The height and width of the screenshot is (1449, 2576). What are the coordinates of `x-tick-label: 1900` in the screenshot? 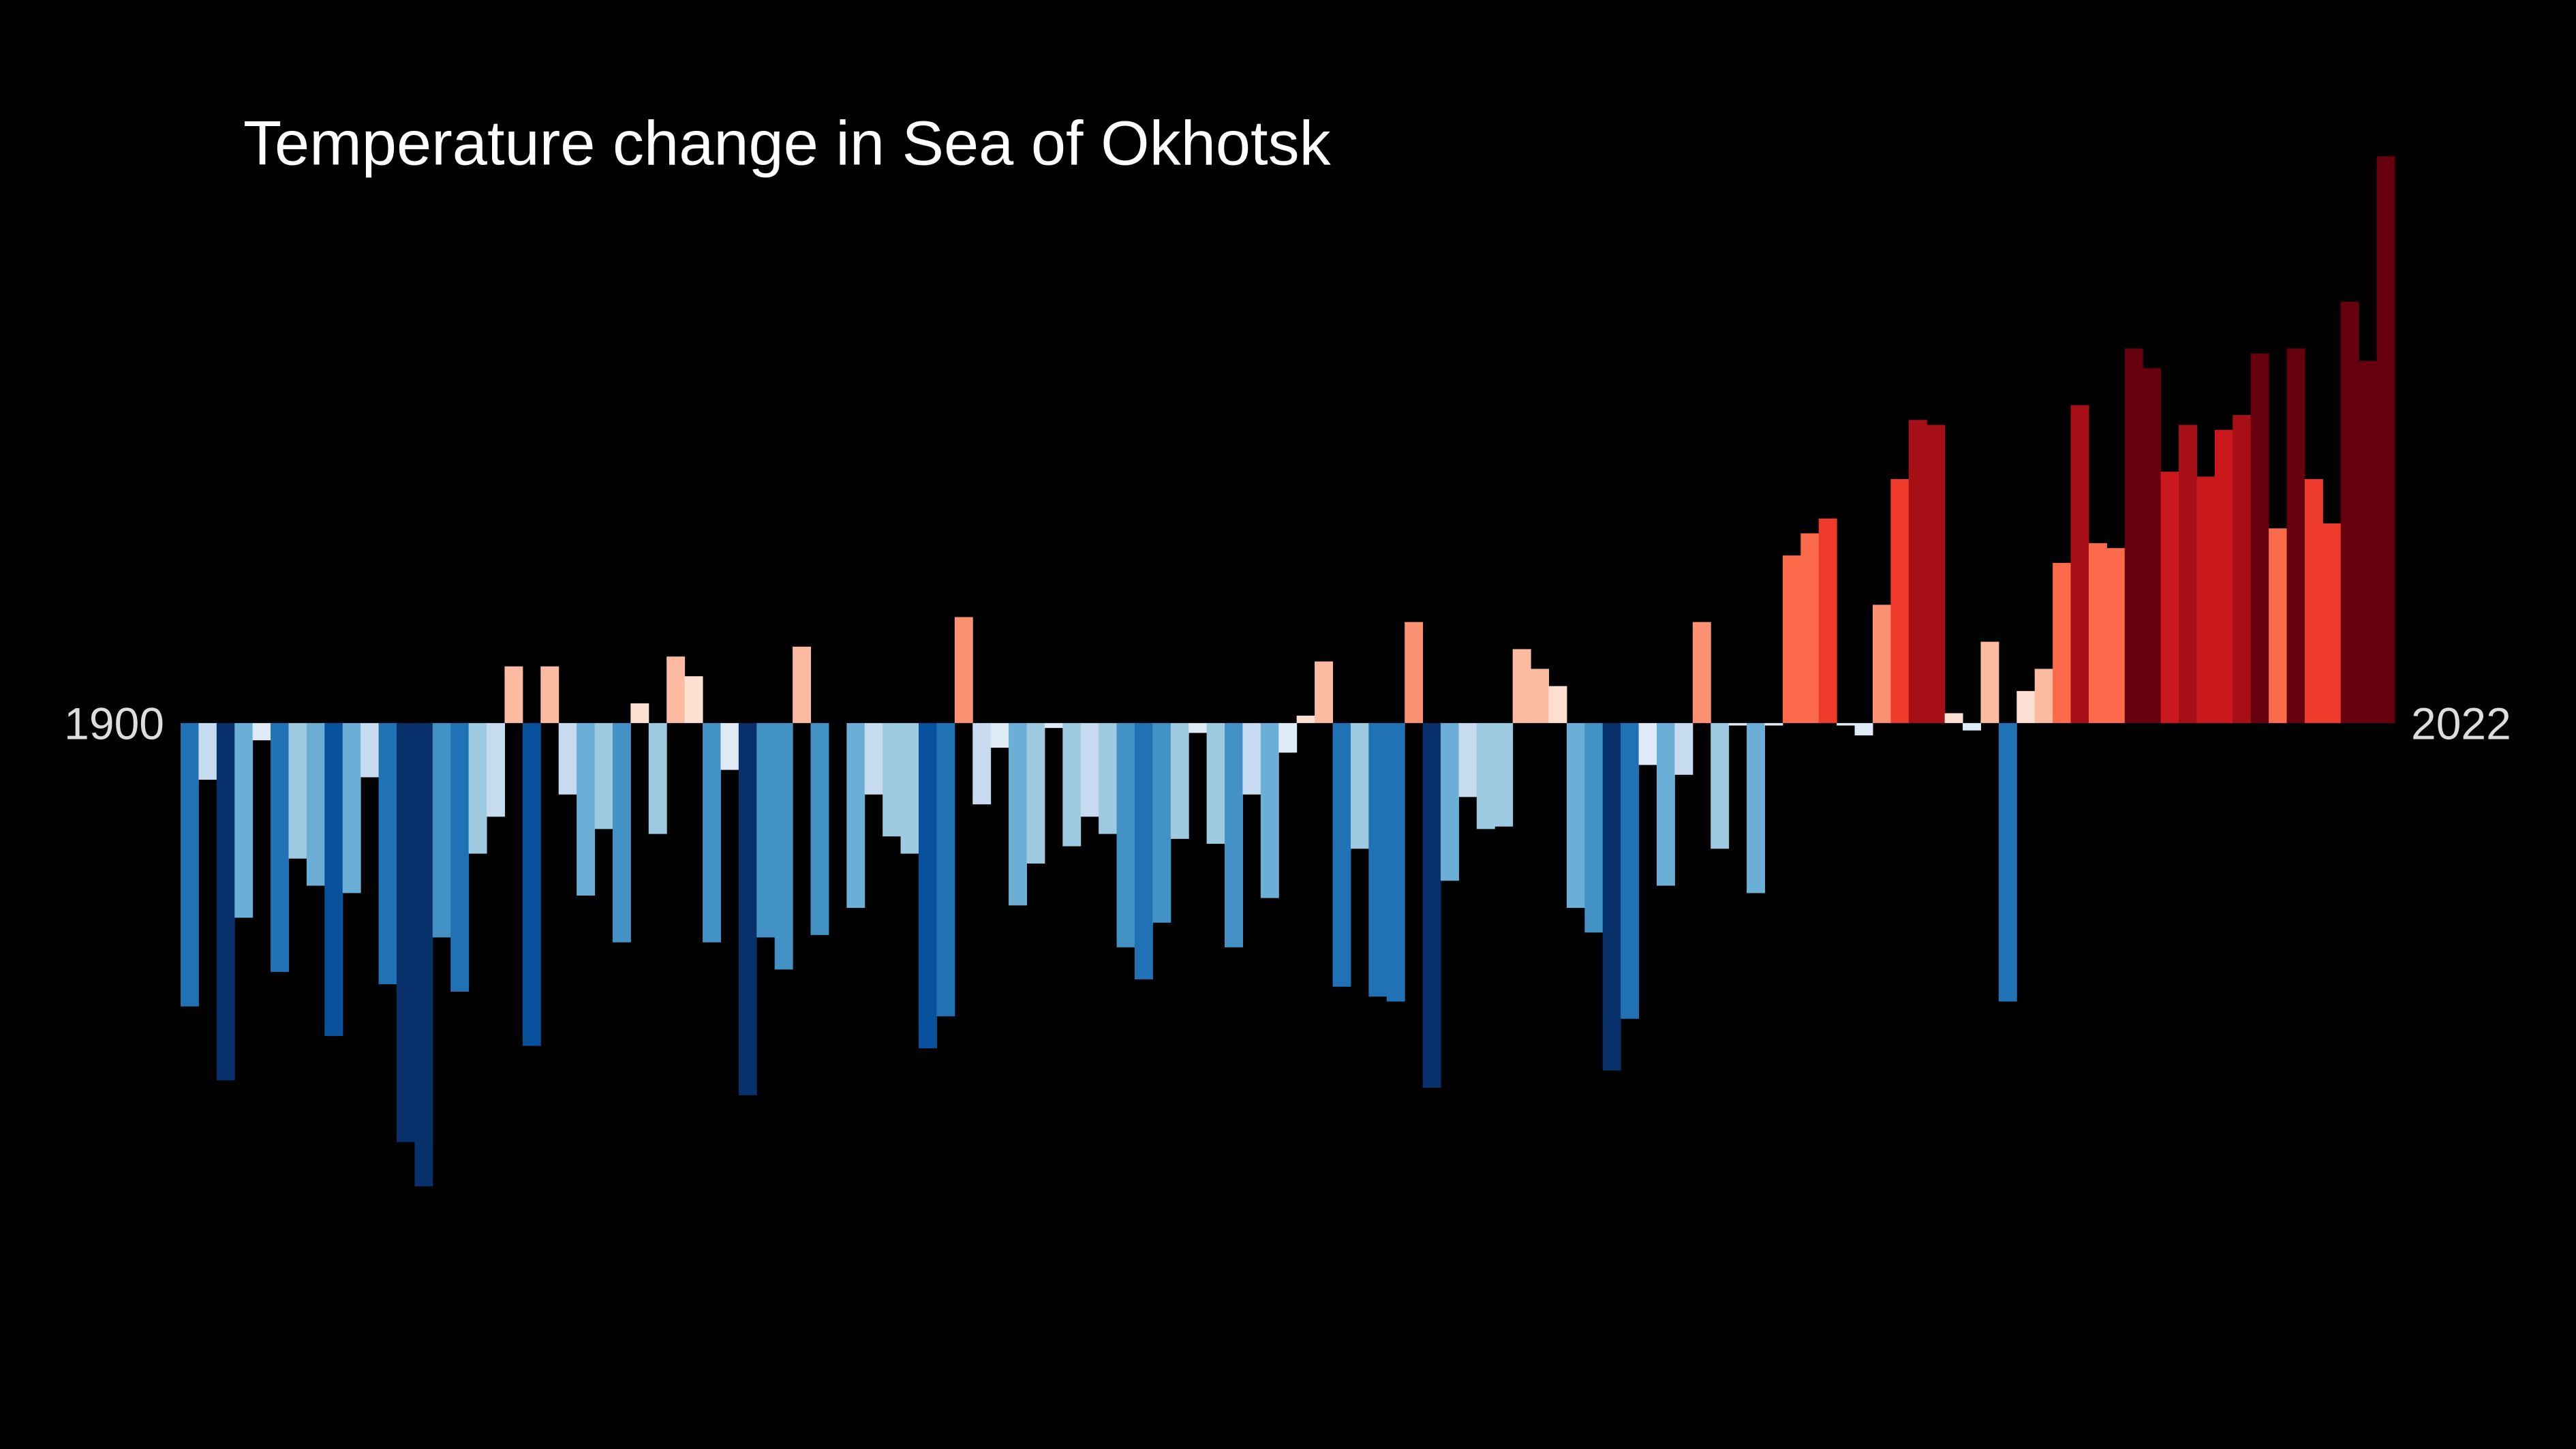 It's located at (114, 723).